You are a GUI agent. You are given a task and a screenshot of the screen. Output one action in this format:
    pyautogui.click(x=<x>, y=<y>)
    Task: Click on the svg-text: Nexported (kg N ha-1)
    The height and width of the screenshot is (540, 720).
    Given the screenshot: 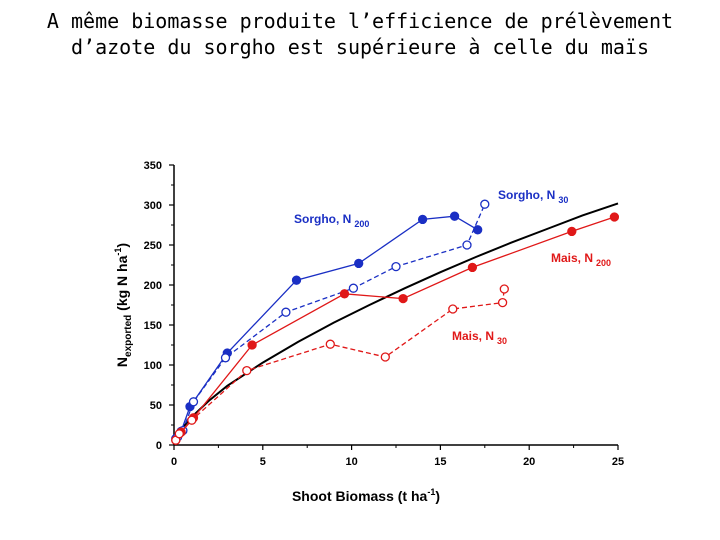 What is the action you would take?
    pyautogui.click(x=123, y=305)
    